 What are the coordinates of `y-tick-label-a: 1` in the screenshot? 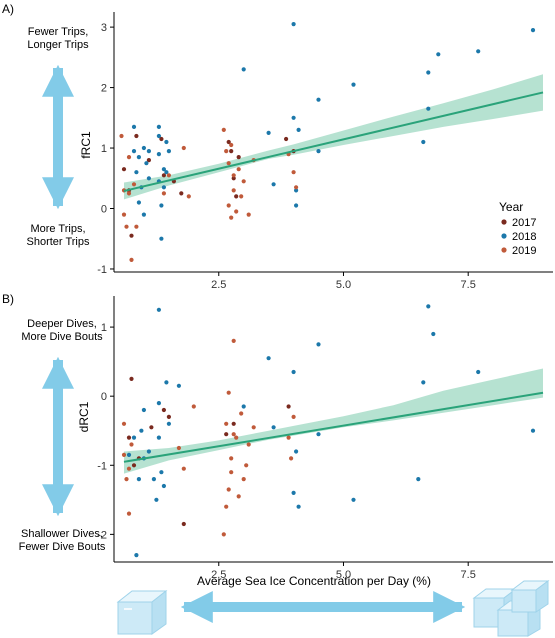 It's located at (104, 149).